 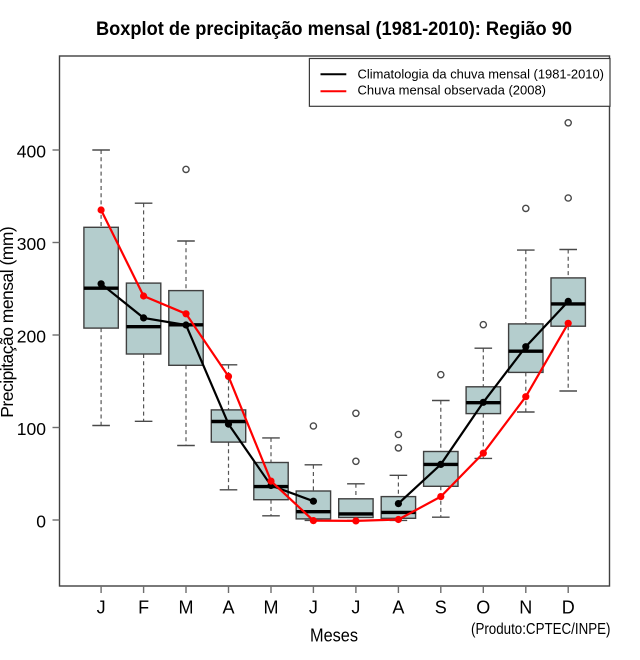 I want to click on svg-text: 0, so click(x=41, y=522).